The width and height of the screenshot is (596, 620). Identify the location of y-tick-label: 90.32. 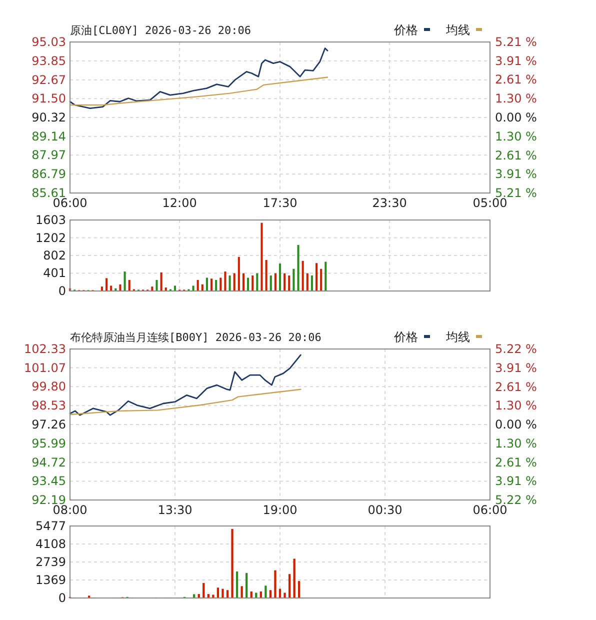
(49, 117).